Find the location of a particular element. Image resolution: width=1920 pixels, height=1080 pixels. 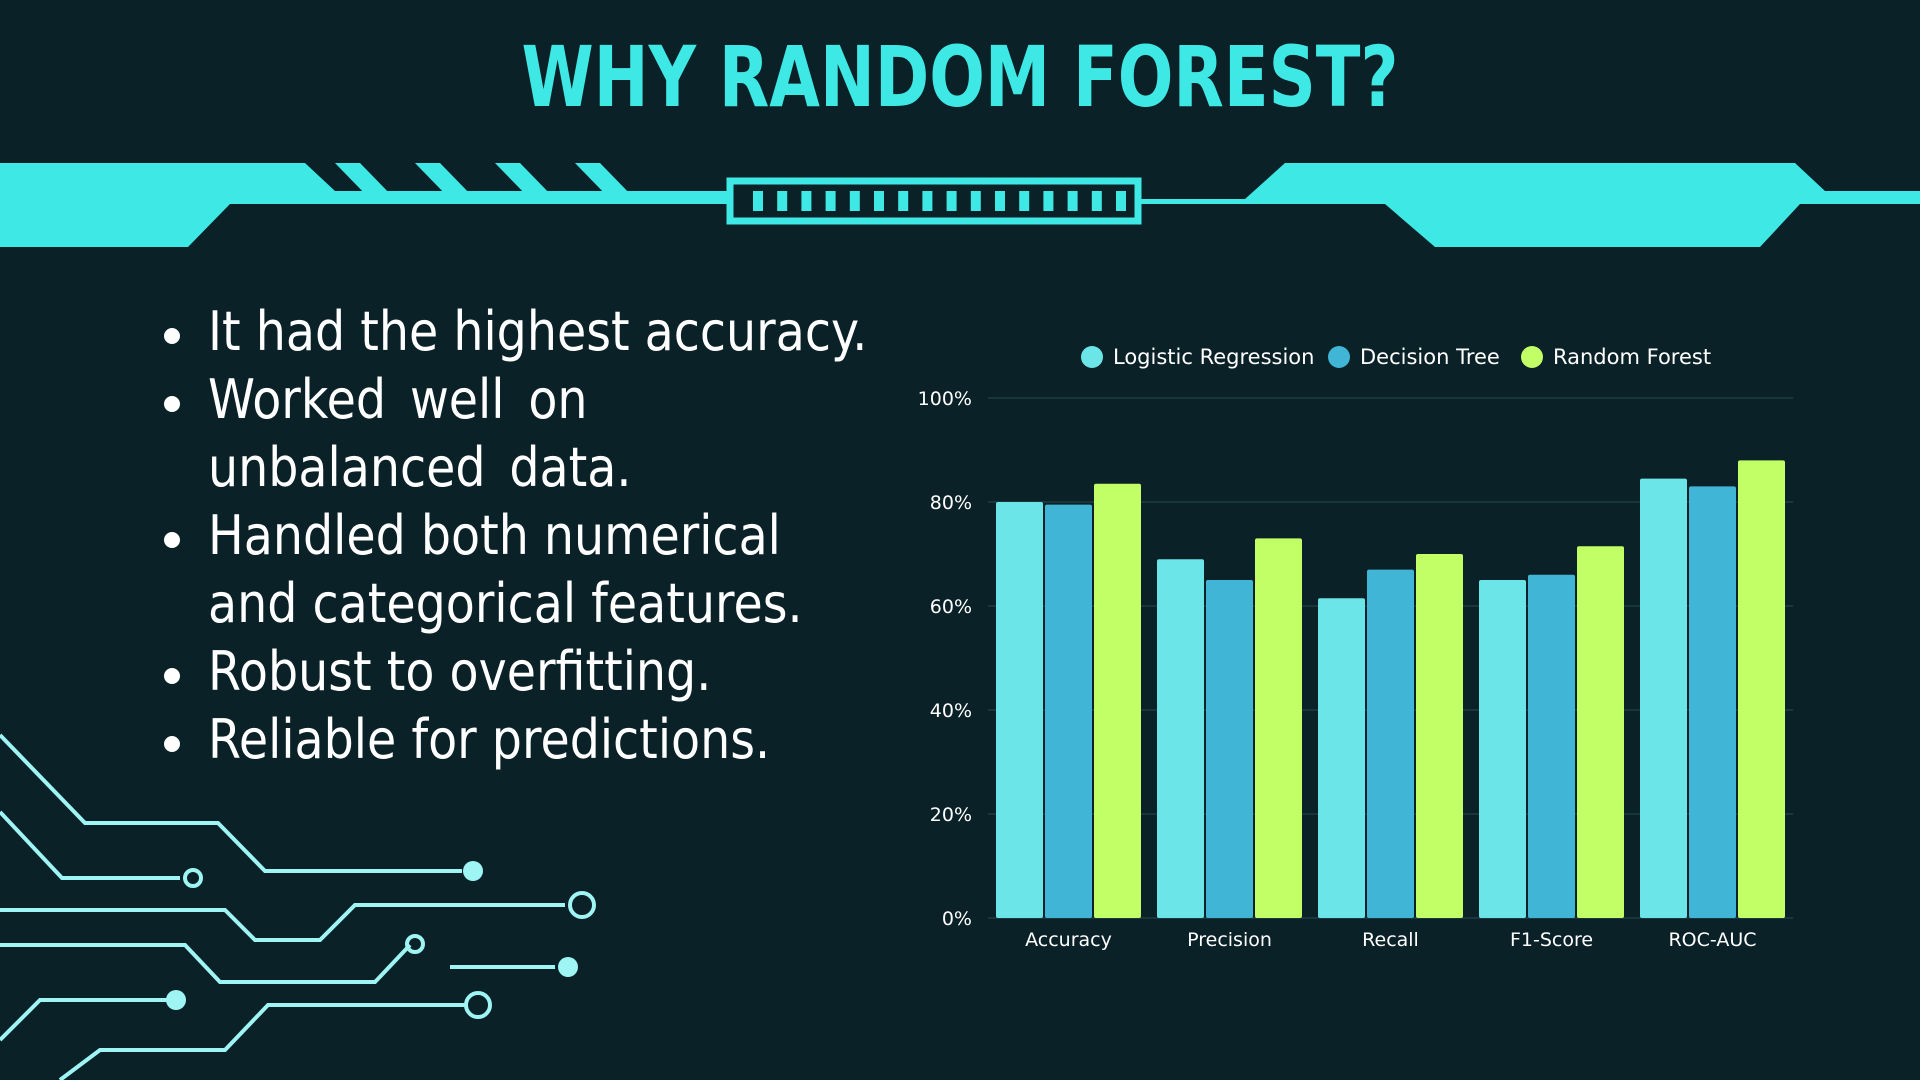

legend-label: Random Forest is located at coordinates (1632, 357).